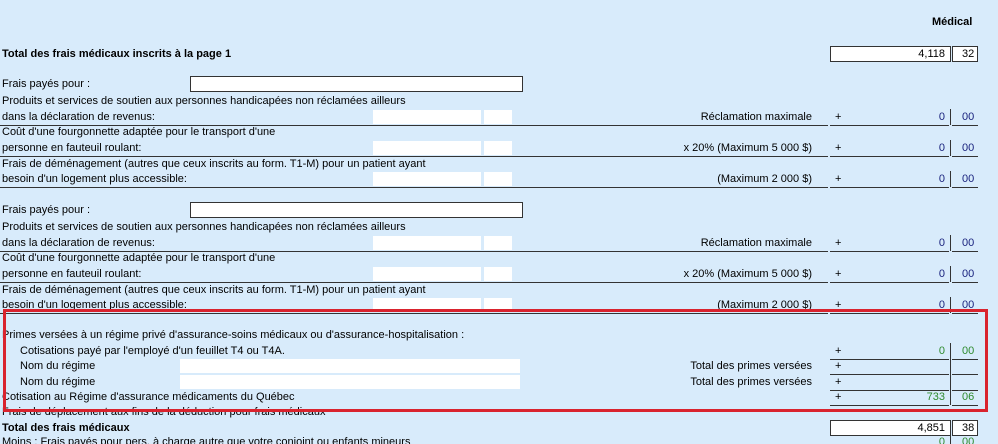 This screenshot has height=444, width=998. I want to click on row-label: dans la déclaration de revenus:, so click(78, 116).